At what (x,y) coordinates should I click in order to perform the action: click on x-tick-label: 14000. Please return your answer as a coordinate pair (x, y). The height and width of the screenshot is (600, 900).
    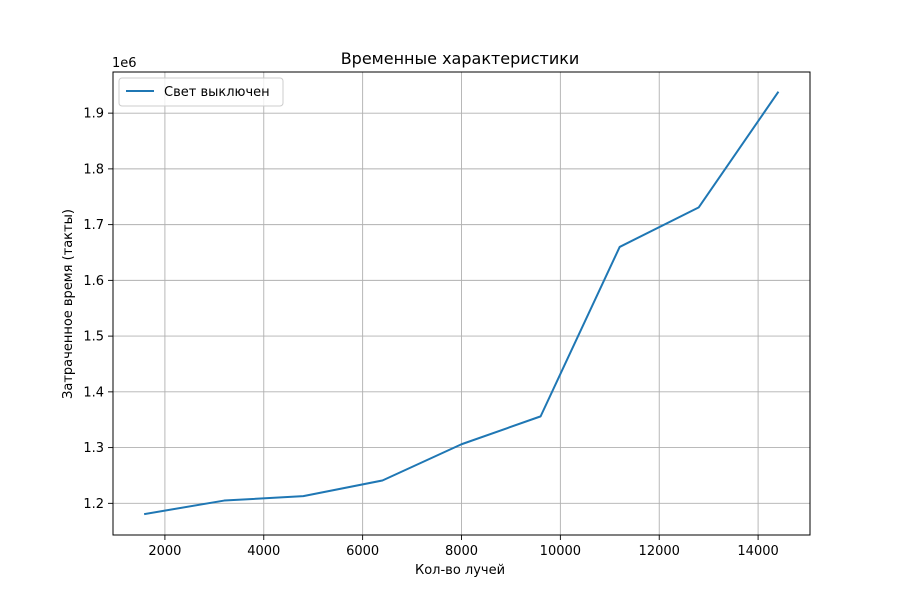
    Looking at the image, I should click on (757, 551).